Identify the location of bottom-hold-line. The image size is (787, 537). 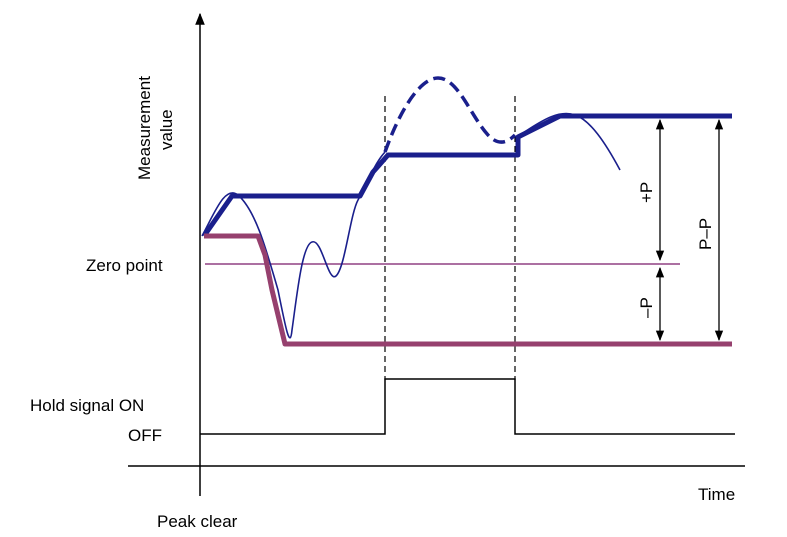
(468, 290).